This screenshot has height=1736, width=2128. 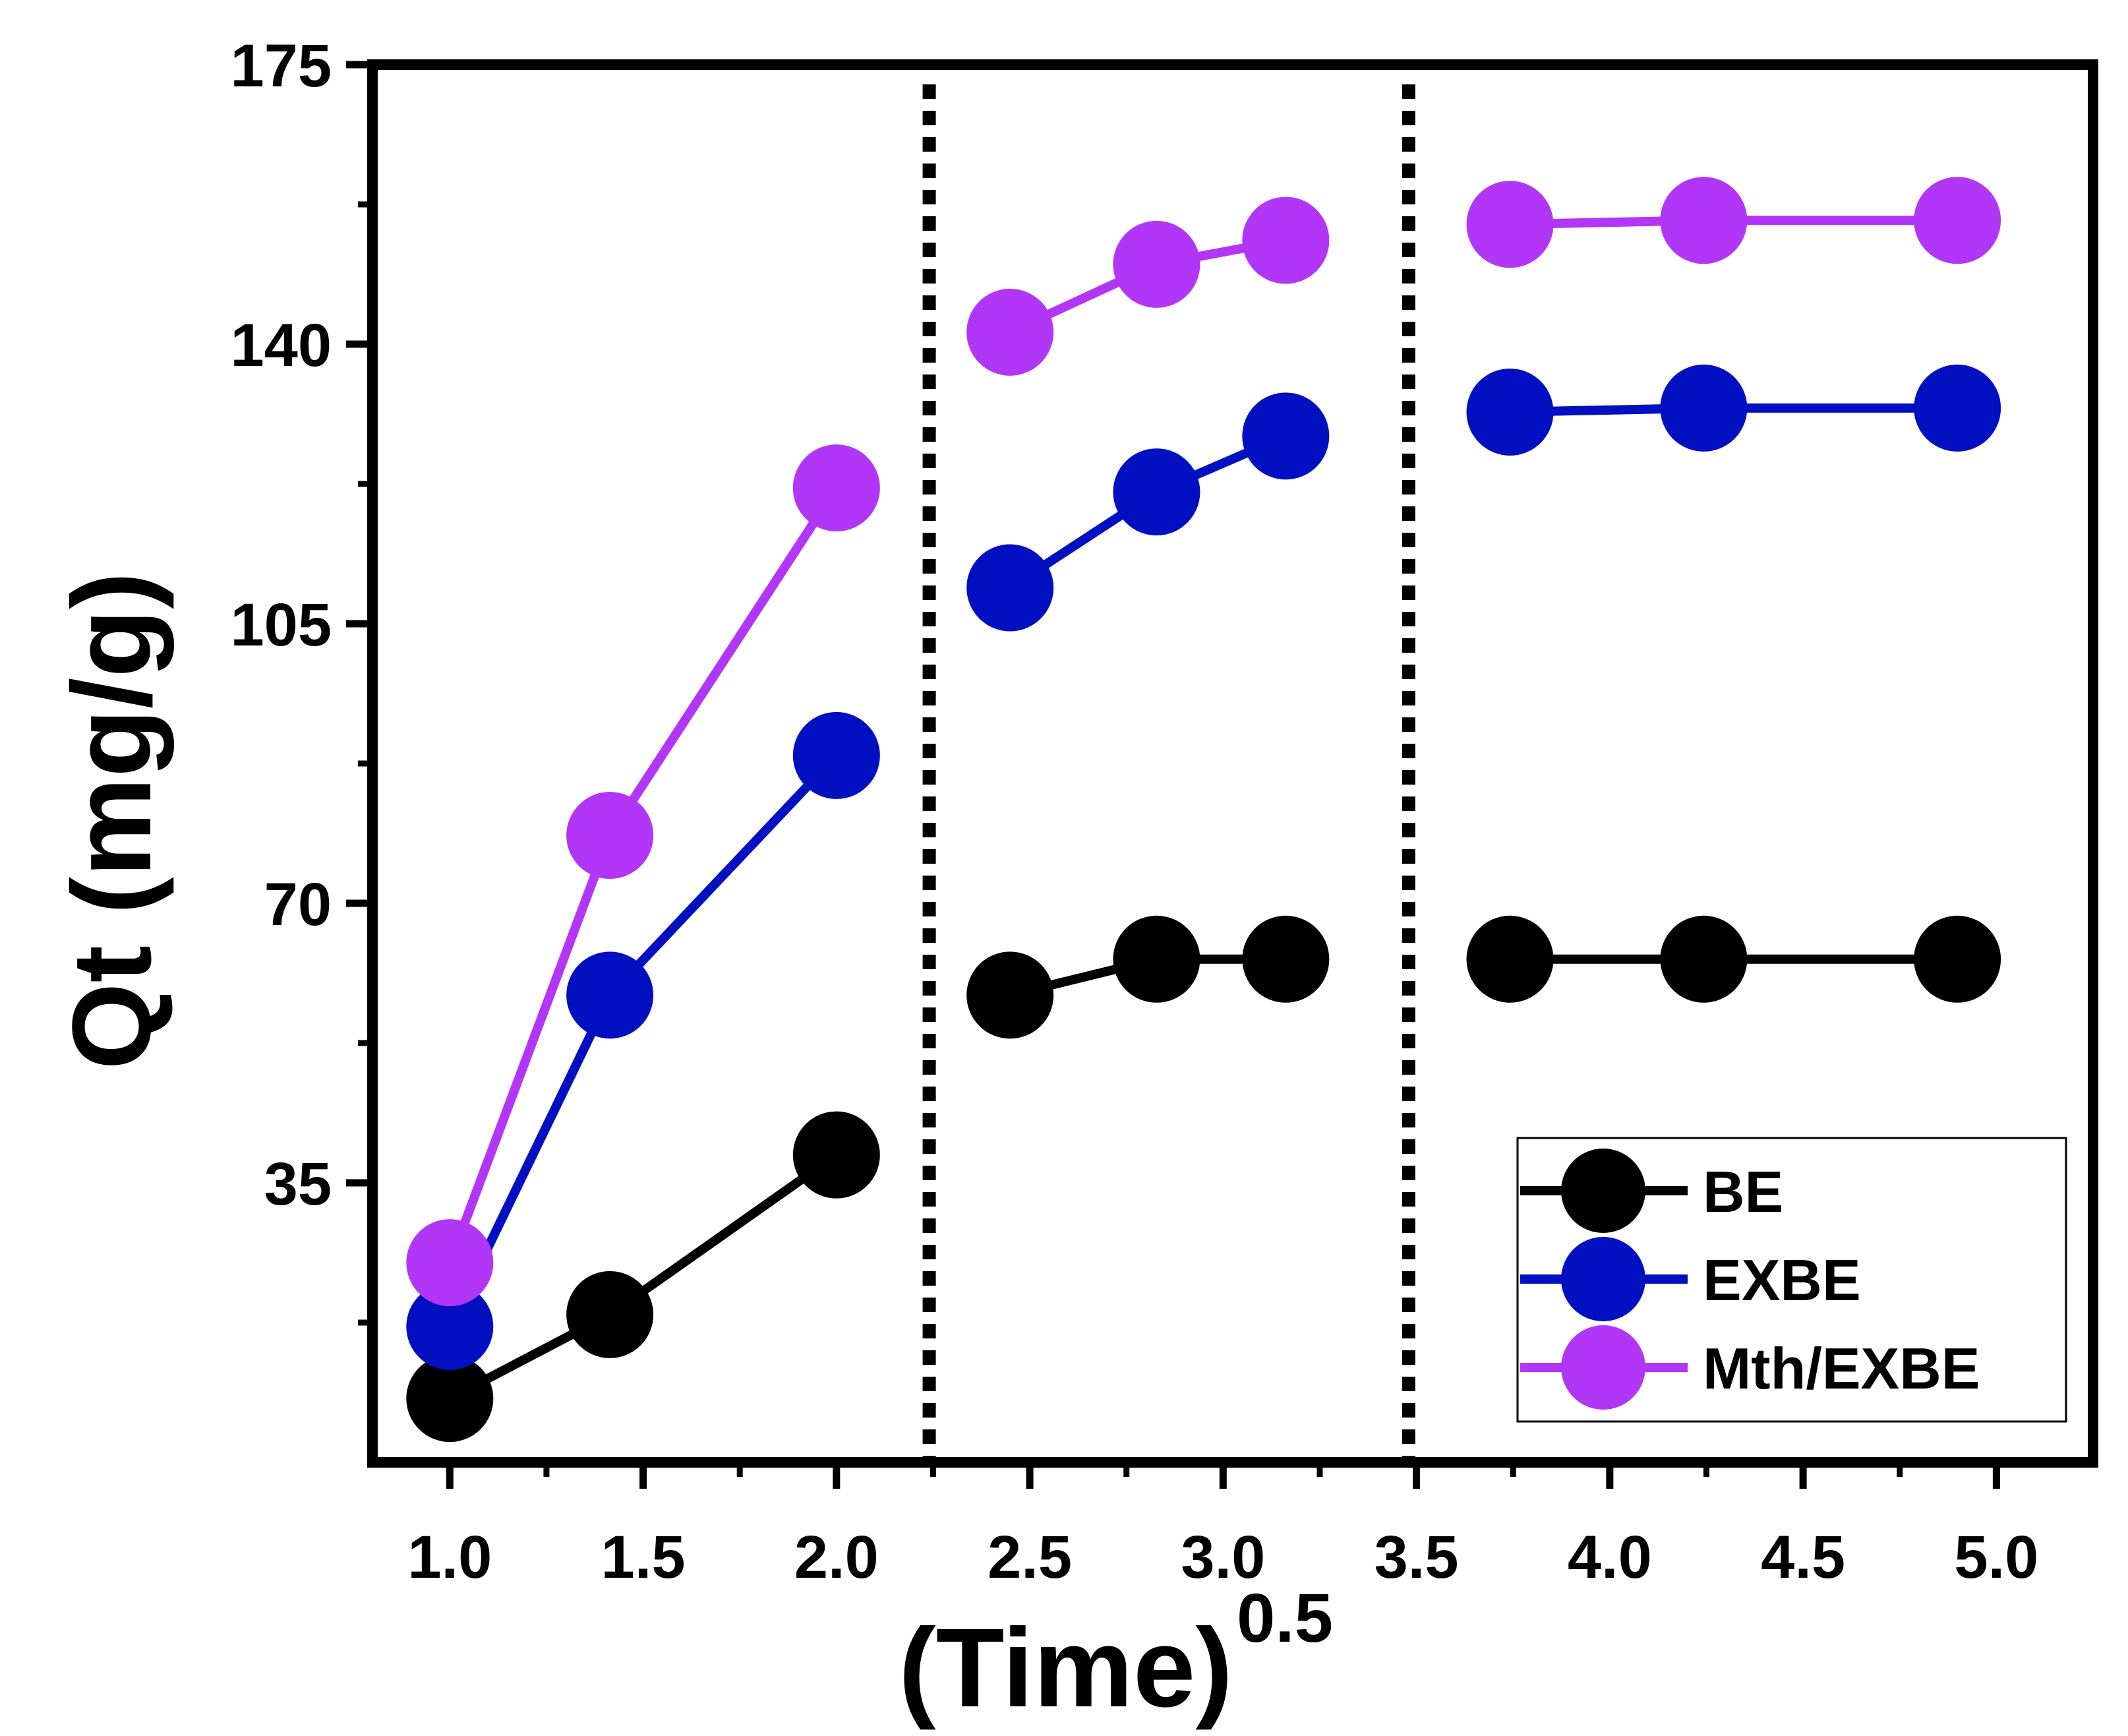 I want to click on legend-marker-mth-exbe, so click(x=1603, y=1368).